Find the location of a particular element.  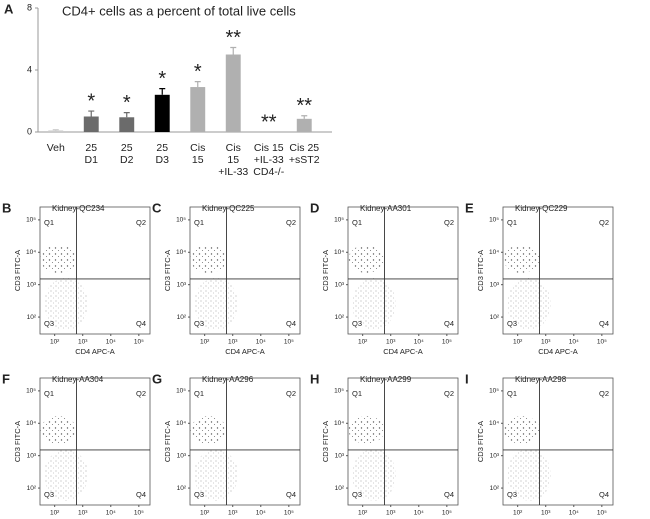

y-tick-label: 4 is located at coordinates (29, 69).